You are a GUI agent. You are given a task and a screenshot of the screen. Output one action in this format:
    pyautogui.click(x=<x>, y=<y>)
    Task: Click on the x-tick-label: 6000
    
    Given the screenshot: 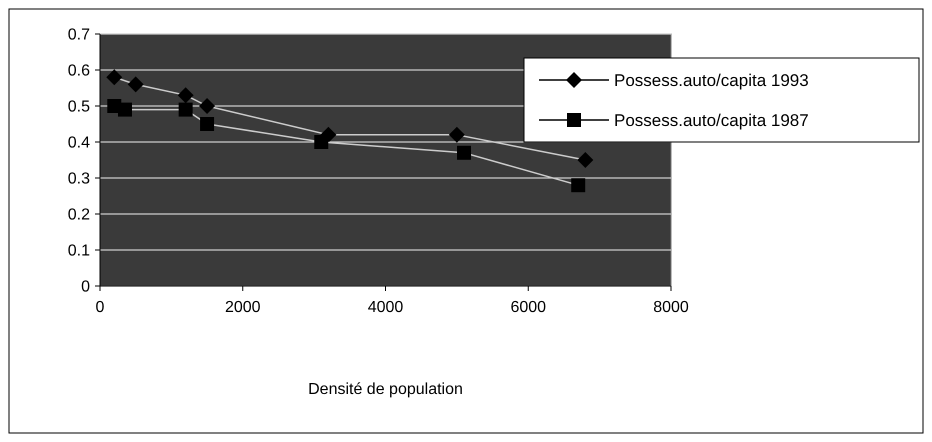 What is the action you would take?
    pyautogui.click(x=528, y=307)
    